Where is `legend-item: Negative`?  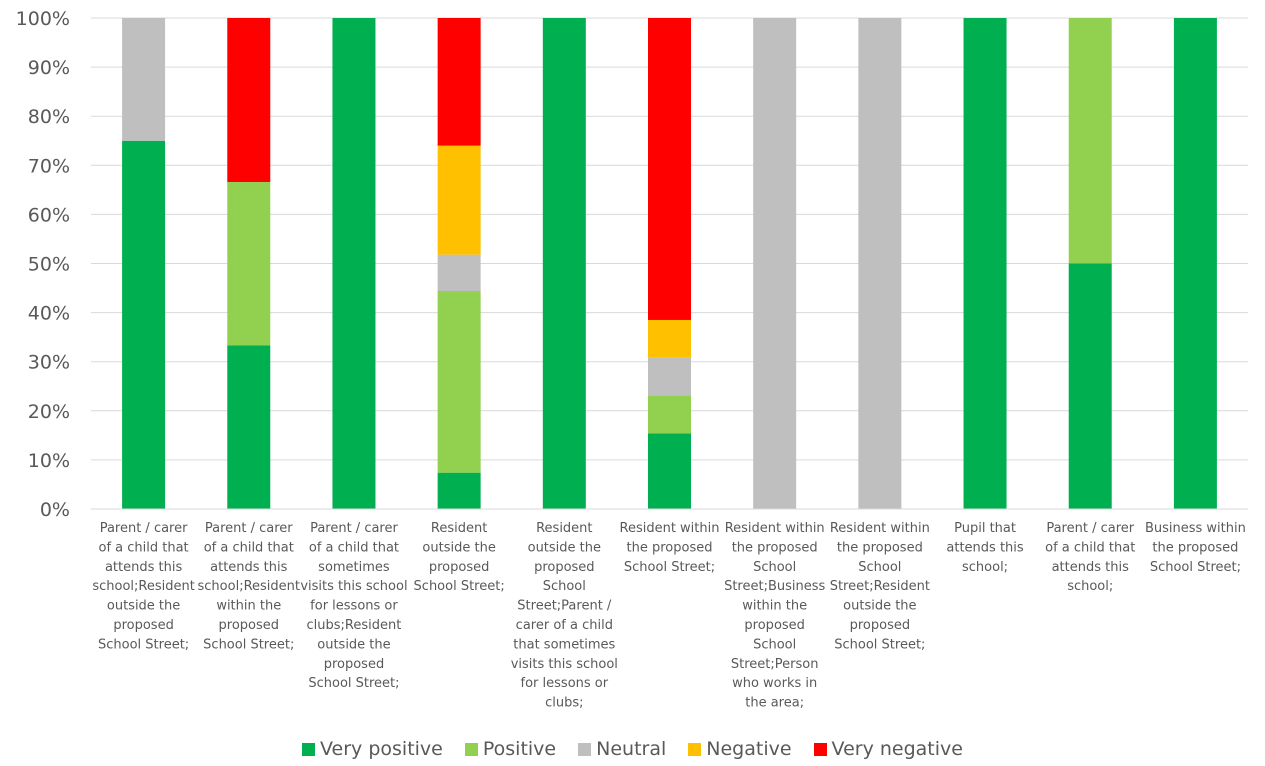
legend-item: Negative is located at coordinates (740, 749).